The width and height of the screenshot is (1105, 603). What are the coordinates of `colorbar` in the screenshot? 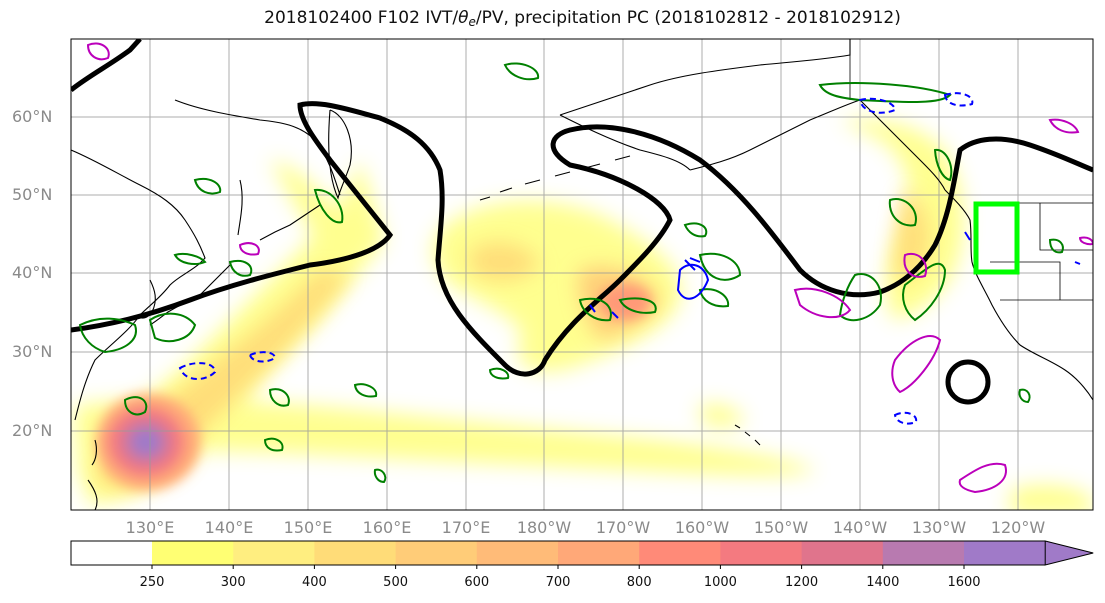 It's located at (582, 554).